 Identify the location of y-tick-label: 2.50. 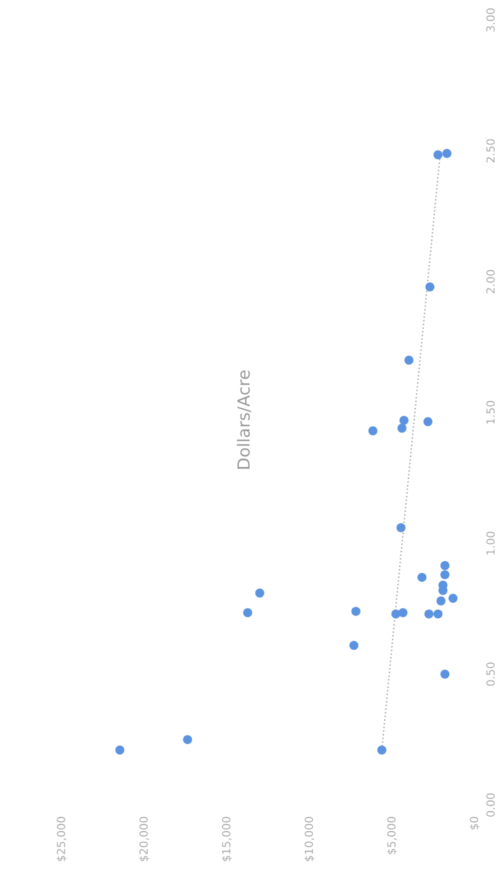
(490, 150).